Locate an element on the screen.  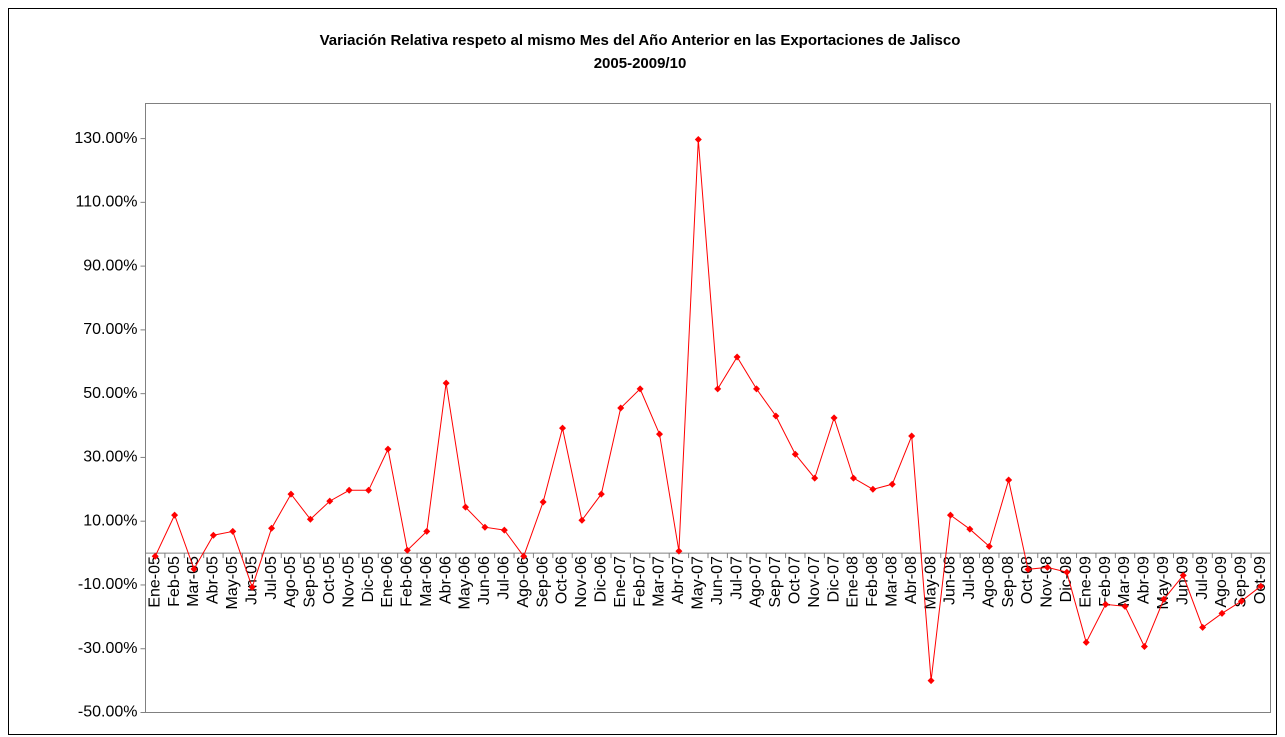
x-tick-label: Mar-05 is located at coordinates (193, 581).